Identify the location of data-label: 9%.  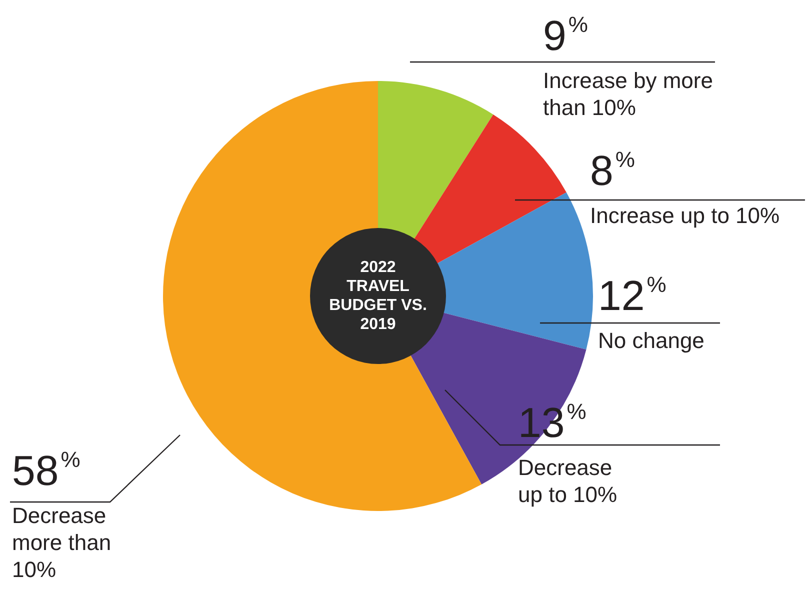
(565, 35).